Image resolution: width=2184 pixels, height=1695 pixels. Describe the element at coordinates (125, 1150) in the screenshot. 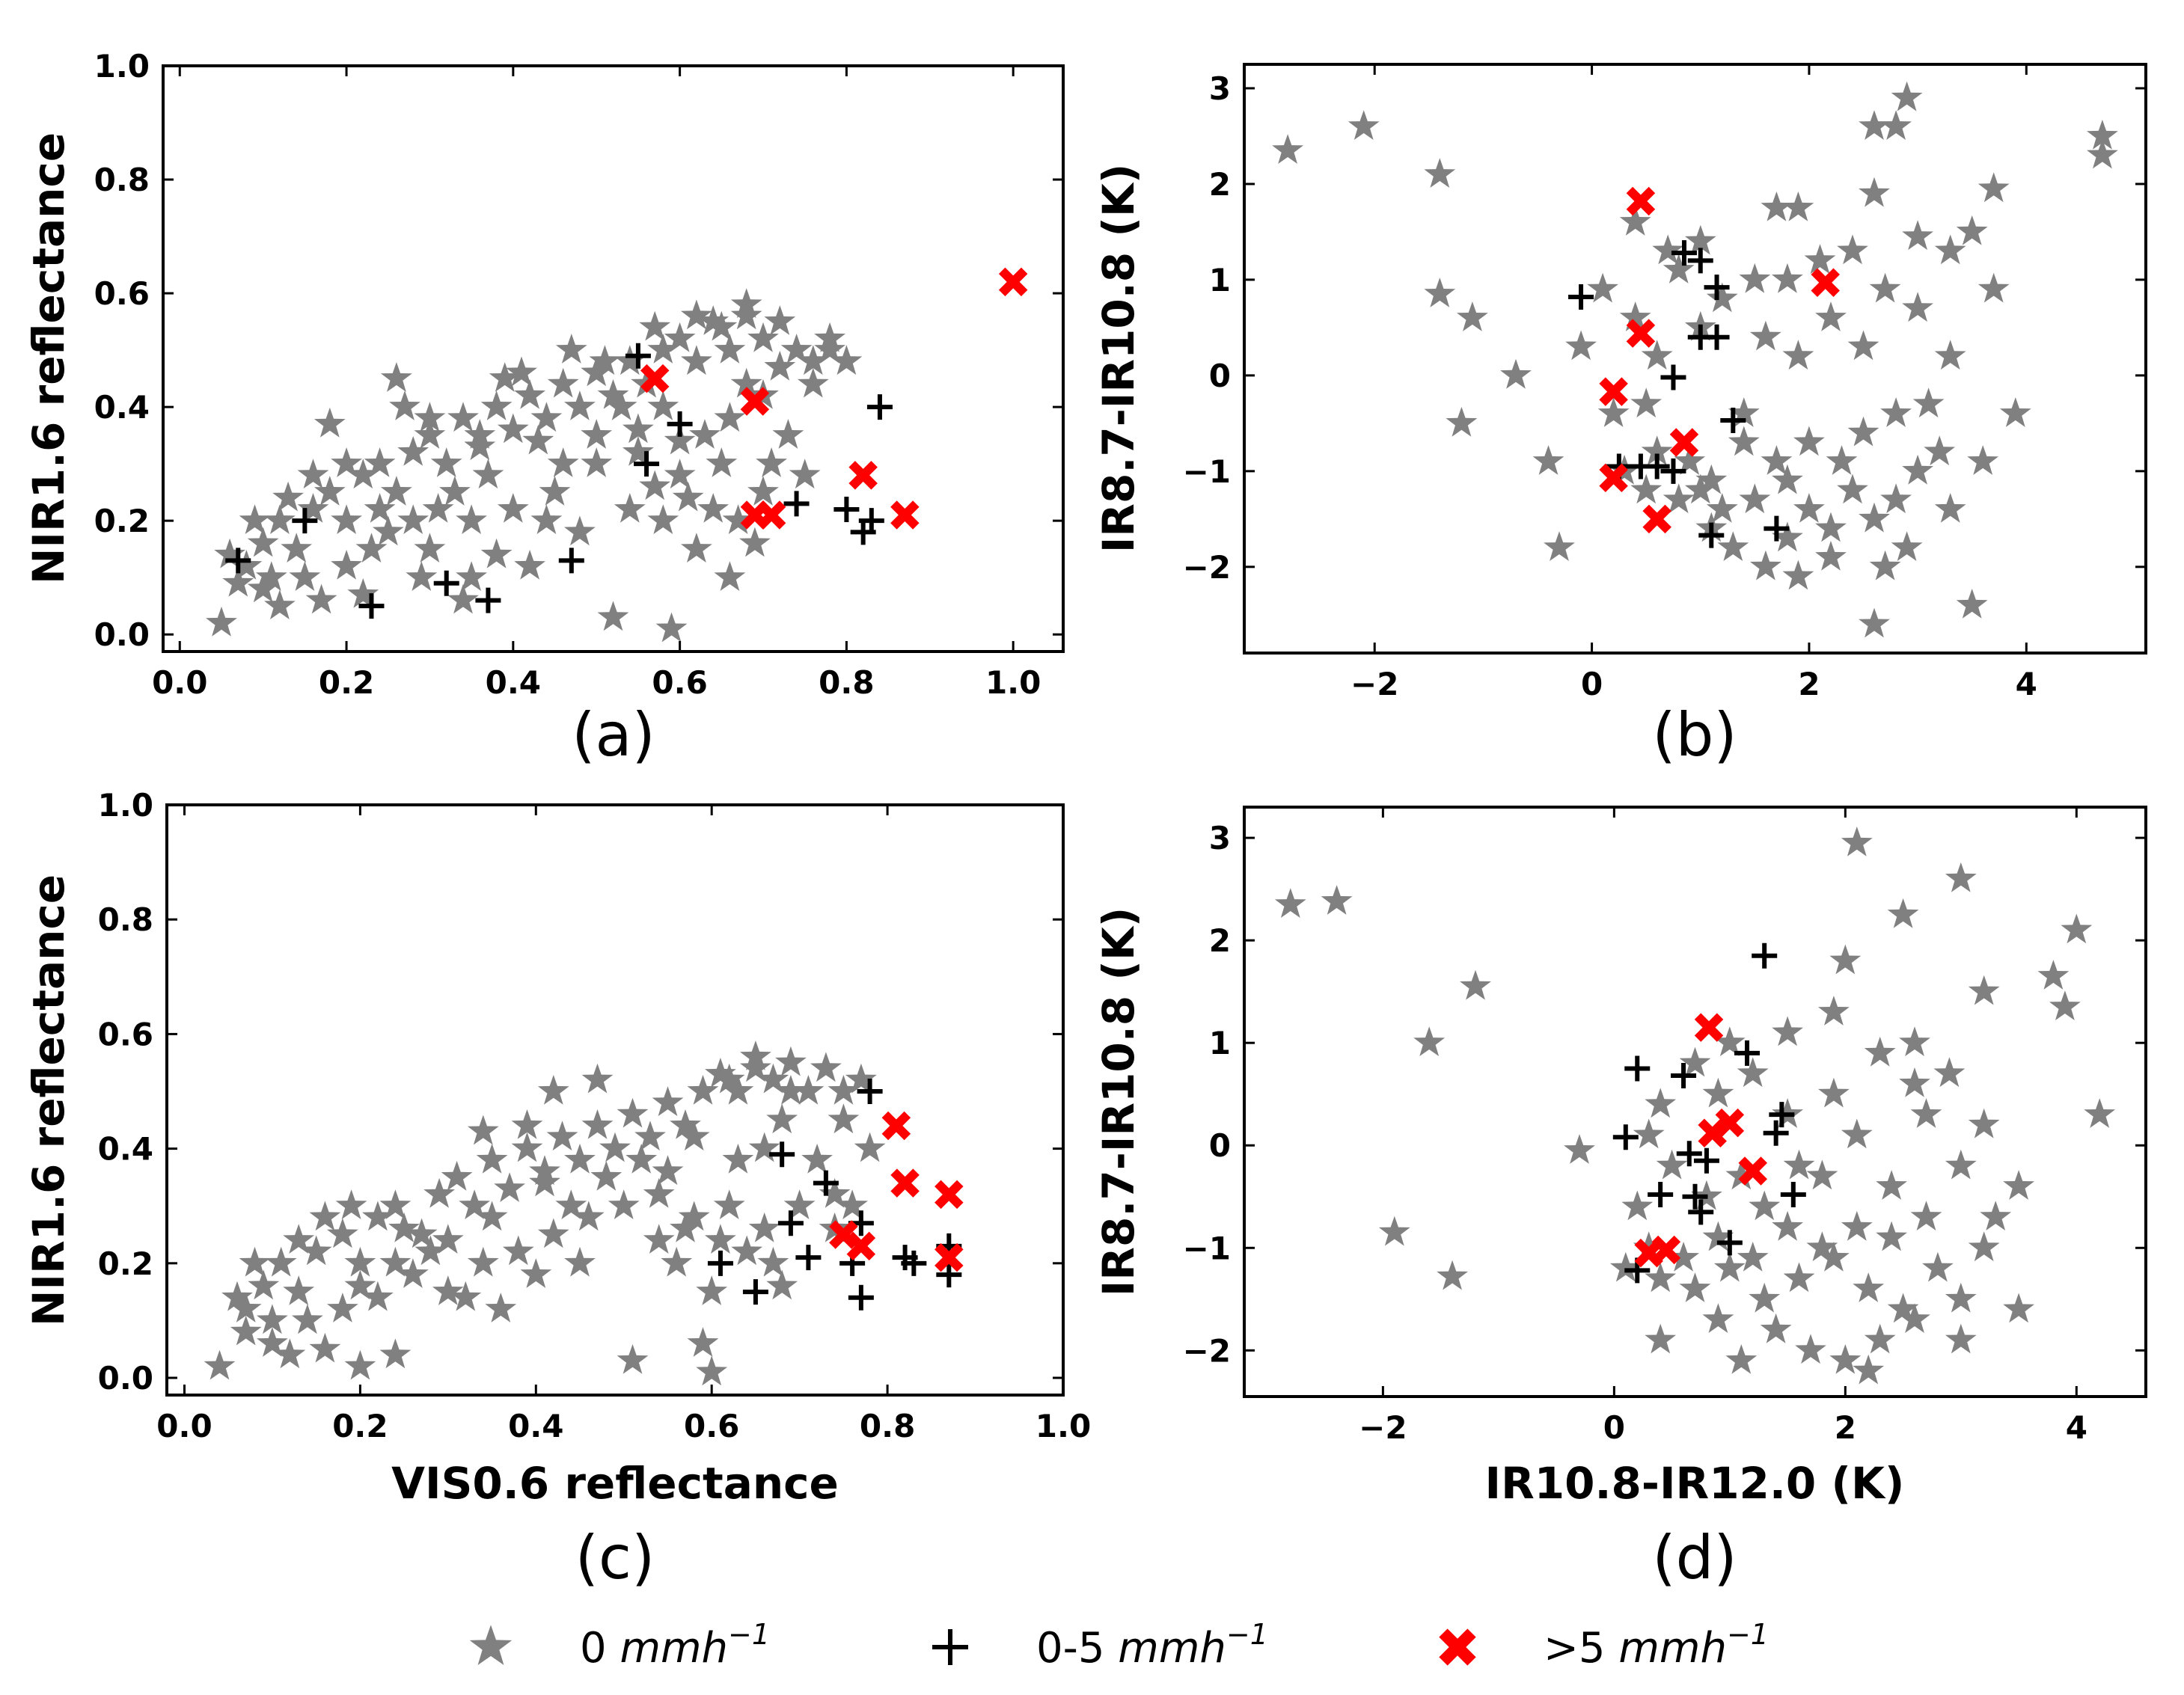

I see `panel-c-ytick-label: 0.4` at that location.